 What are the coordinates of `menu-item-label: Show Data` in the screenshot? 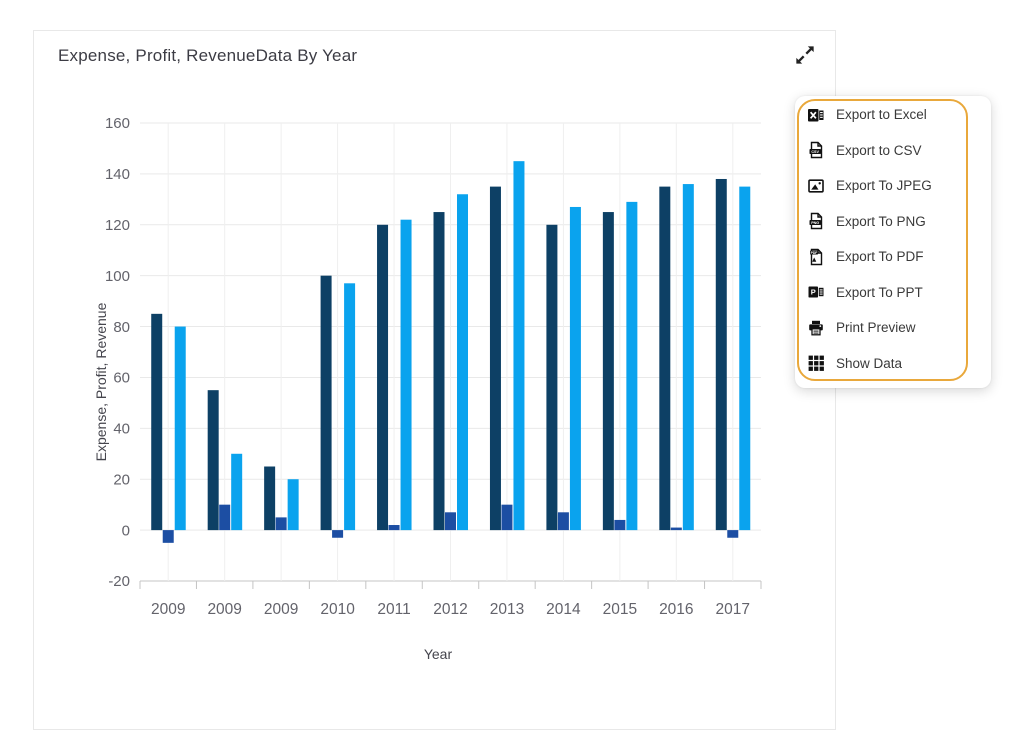 It's located at (869, 363).